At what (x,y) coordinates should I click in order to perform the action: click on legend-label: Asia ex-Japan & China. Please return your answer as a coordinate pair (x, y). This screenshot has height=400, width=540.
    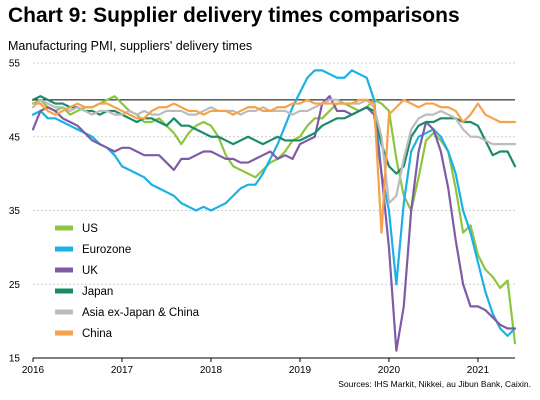
    Looking at the image, I should click on (141, 313).